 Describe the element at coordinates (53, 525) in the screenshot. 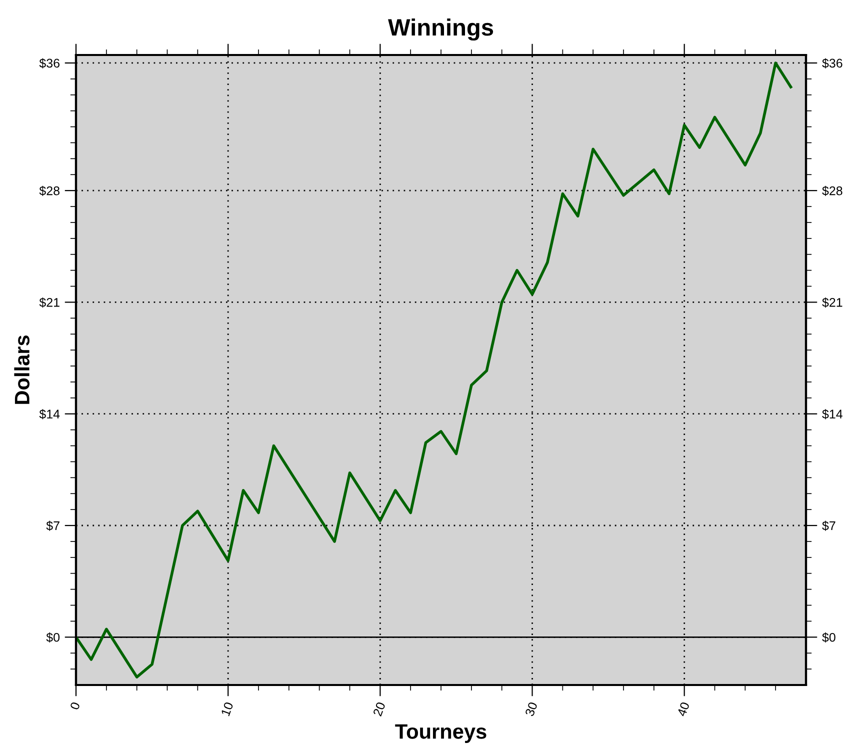

I see `y-tick-label: $7` at that location.